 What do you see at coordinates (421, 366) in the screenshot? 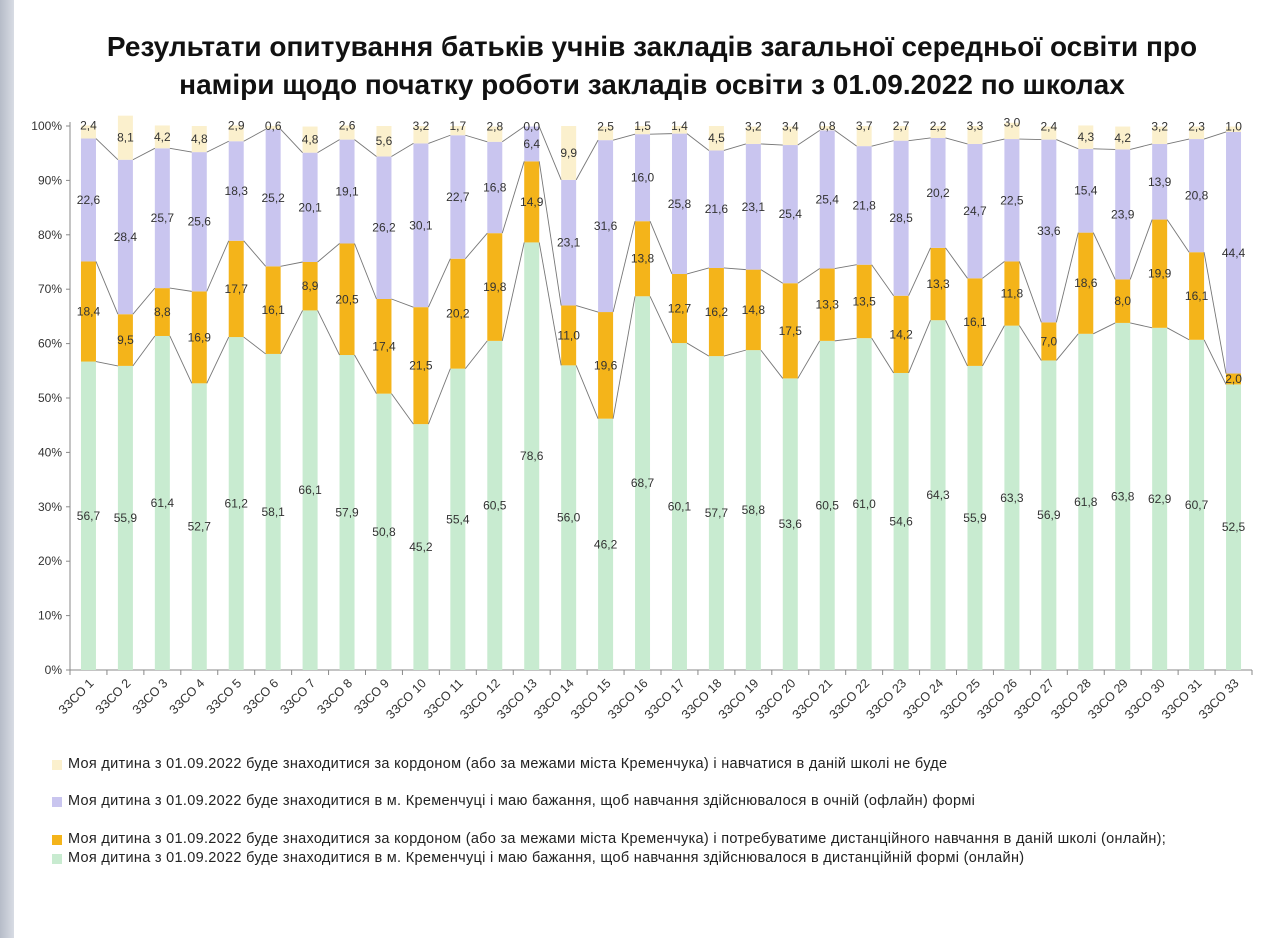
I see `data-label-abroad-online: 21,5` at bounding box center [421, 366].